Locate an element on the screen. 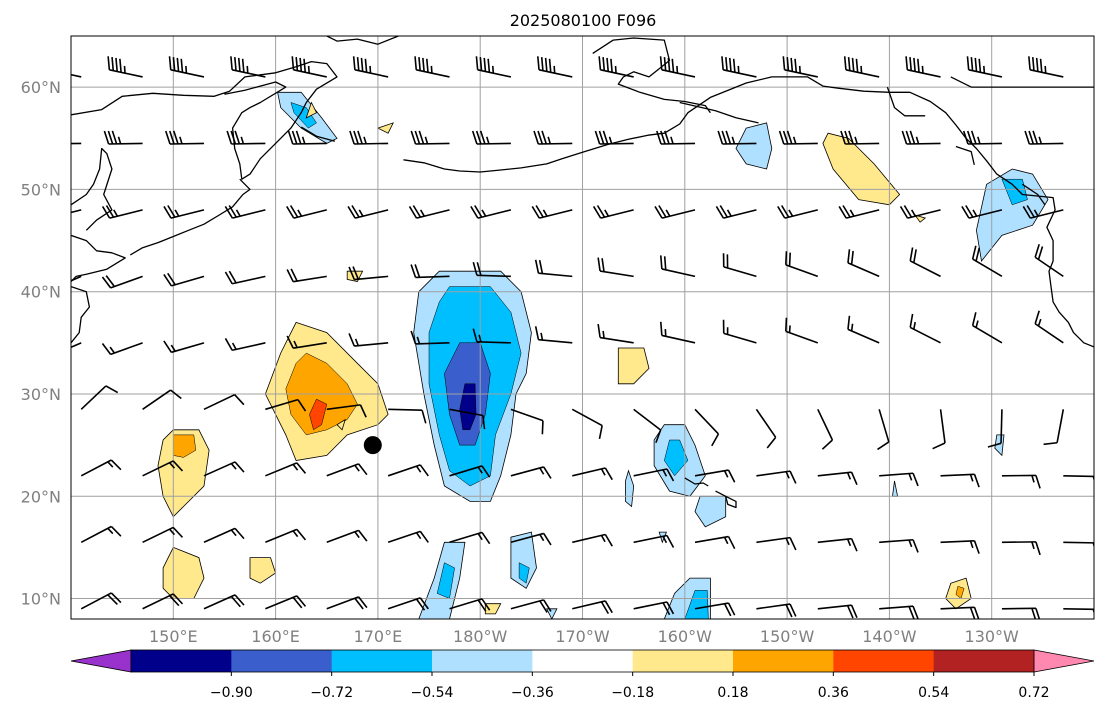 The width and height of the screenshot is (1105, 712). colorbar-tick-label: −0.36 is located at coordinates (532, 693).